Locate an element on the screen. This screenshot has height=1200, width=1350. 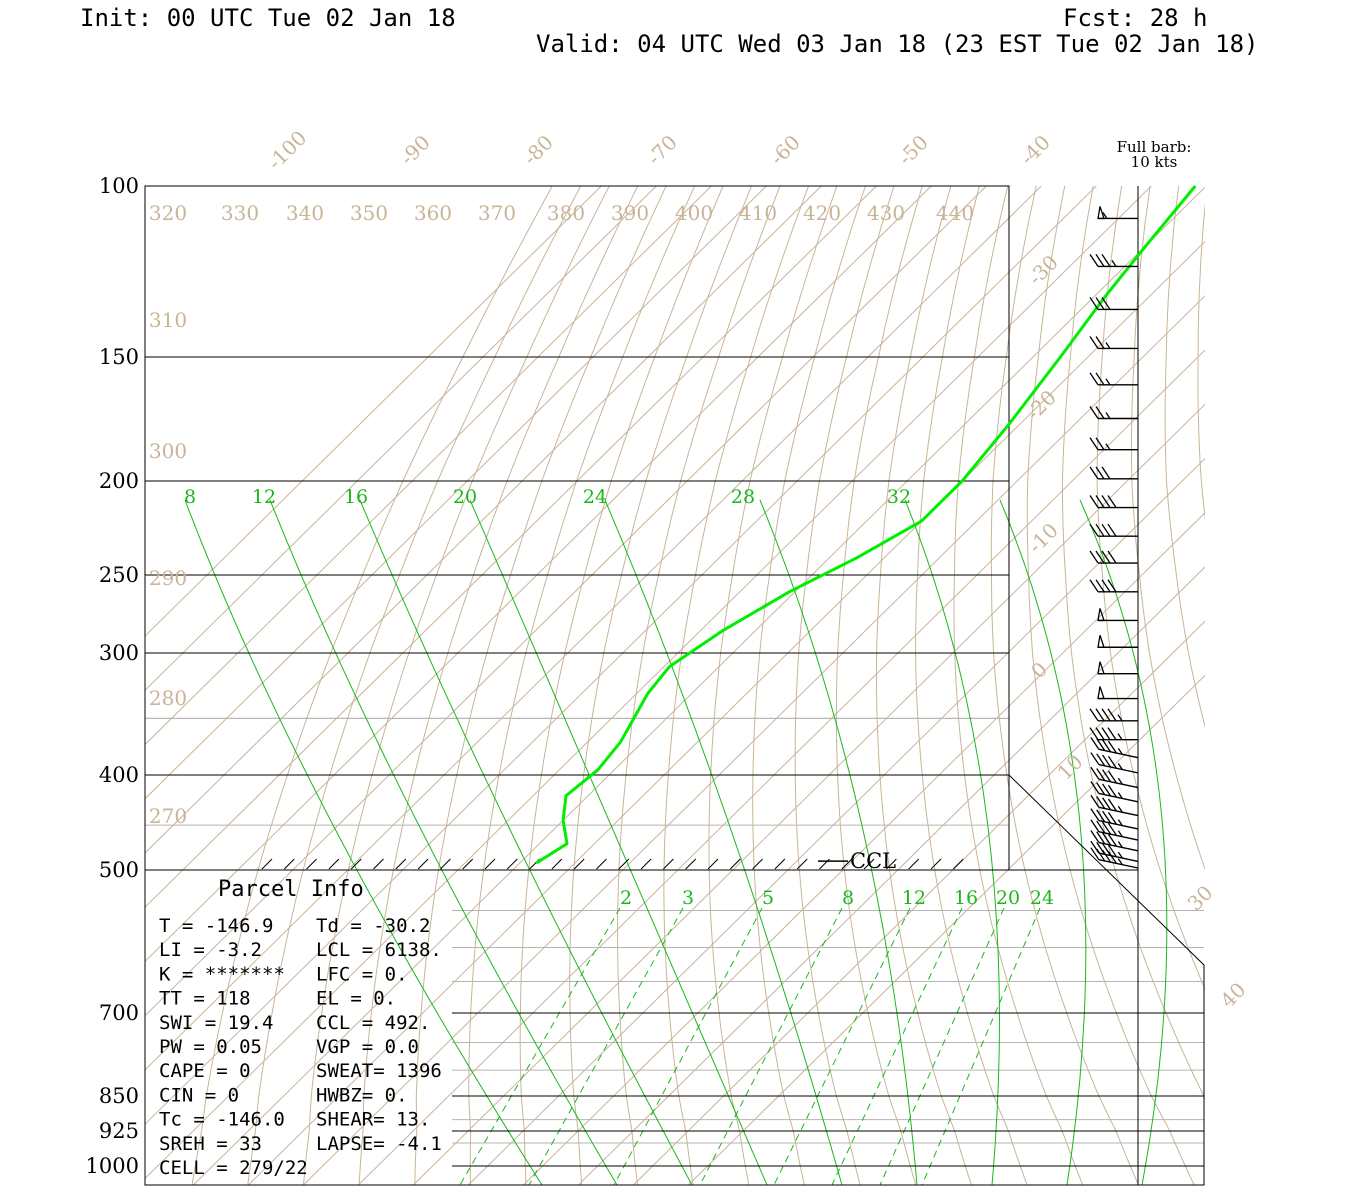
parcel-info-left: CELL = 279/22 is located at coordinates (233, 1168).